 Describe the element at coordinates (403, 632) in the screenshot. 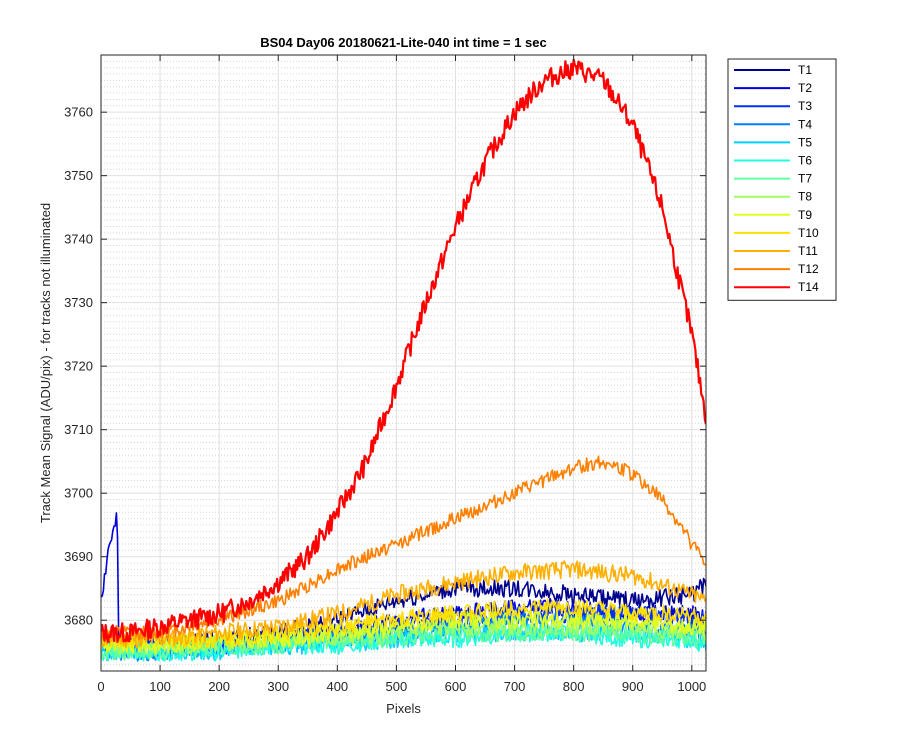

I see `series-line-t9` at that location.